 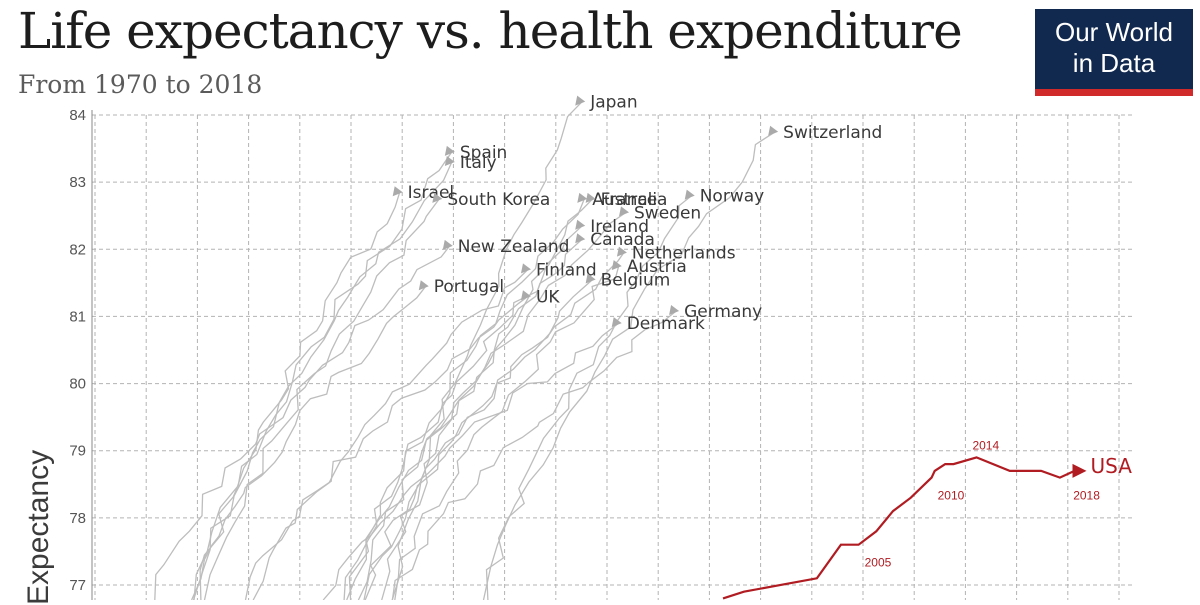 I want to click on country-label: Netherlands, so click(x=684, y=254).